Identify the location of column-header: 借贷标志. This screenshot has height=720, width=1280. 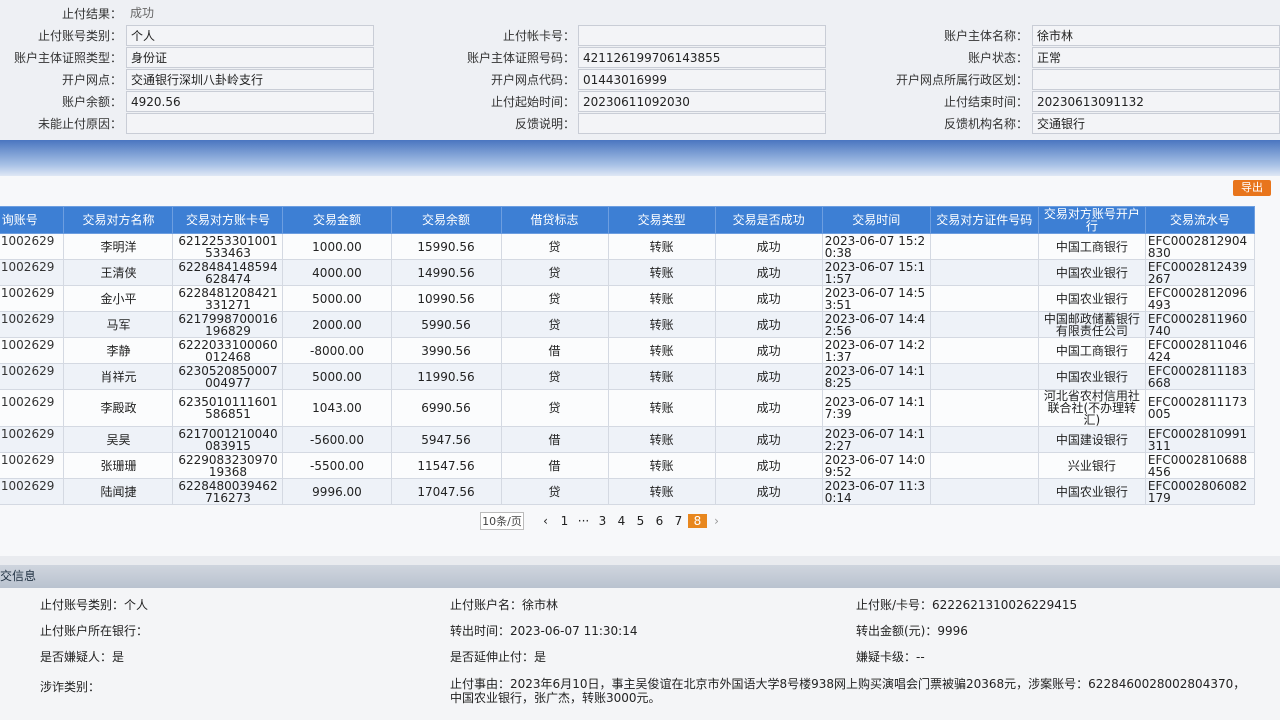
(554, 220).